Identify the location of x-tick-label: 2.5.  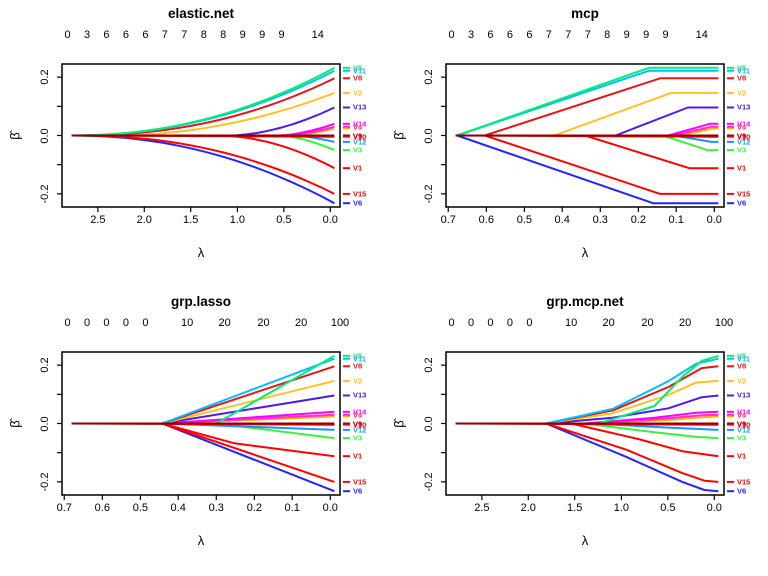
(482, 508).